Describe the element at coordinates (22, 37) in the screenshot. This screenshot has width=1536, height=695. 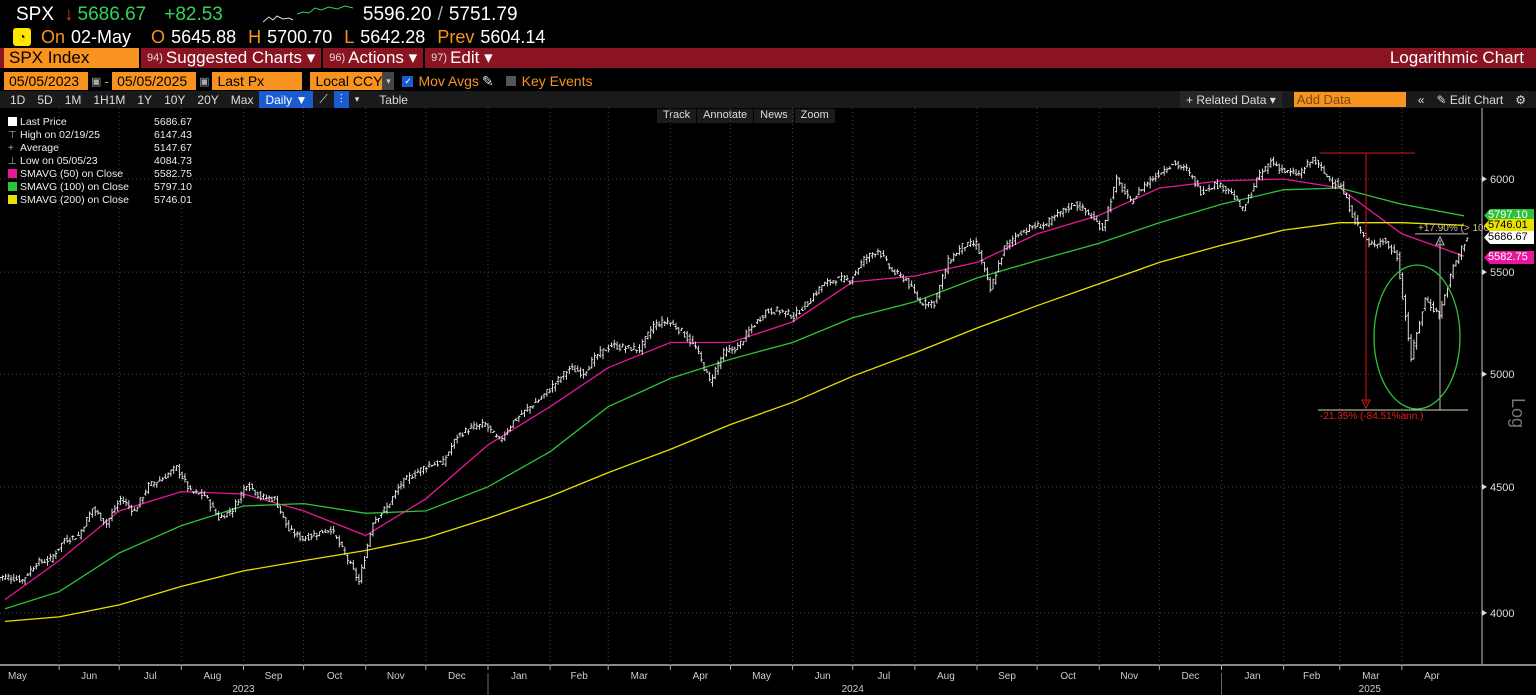
I see `gauge-icon: ◔` at that location.